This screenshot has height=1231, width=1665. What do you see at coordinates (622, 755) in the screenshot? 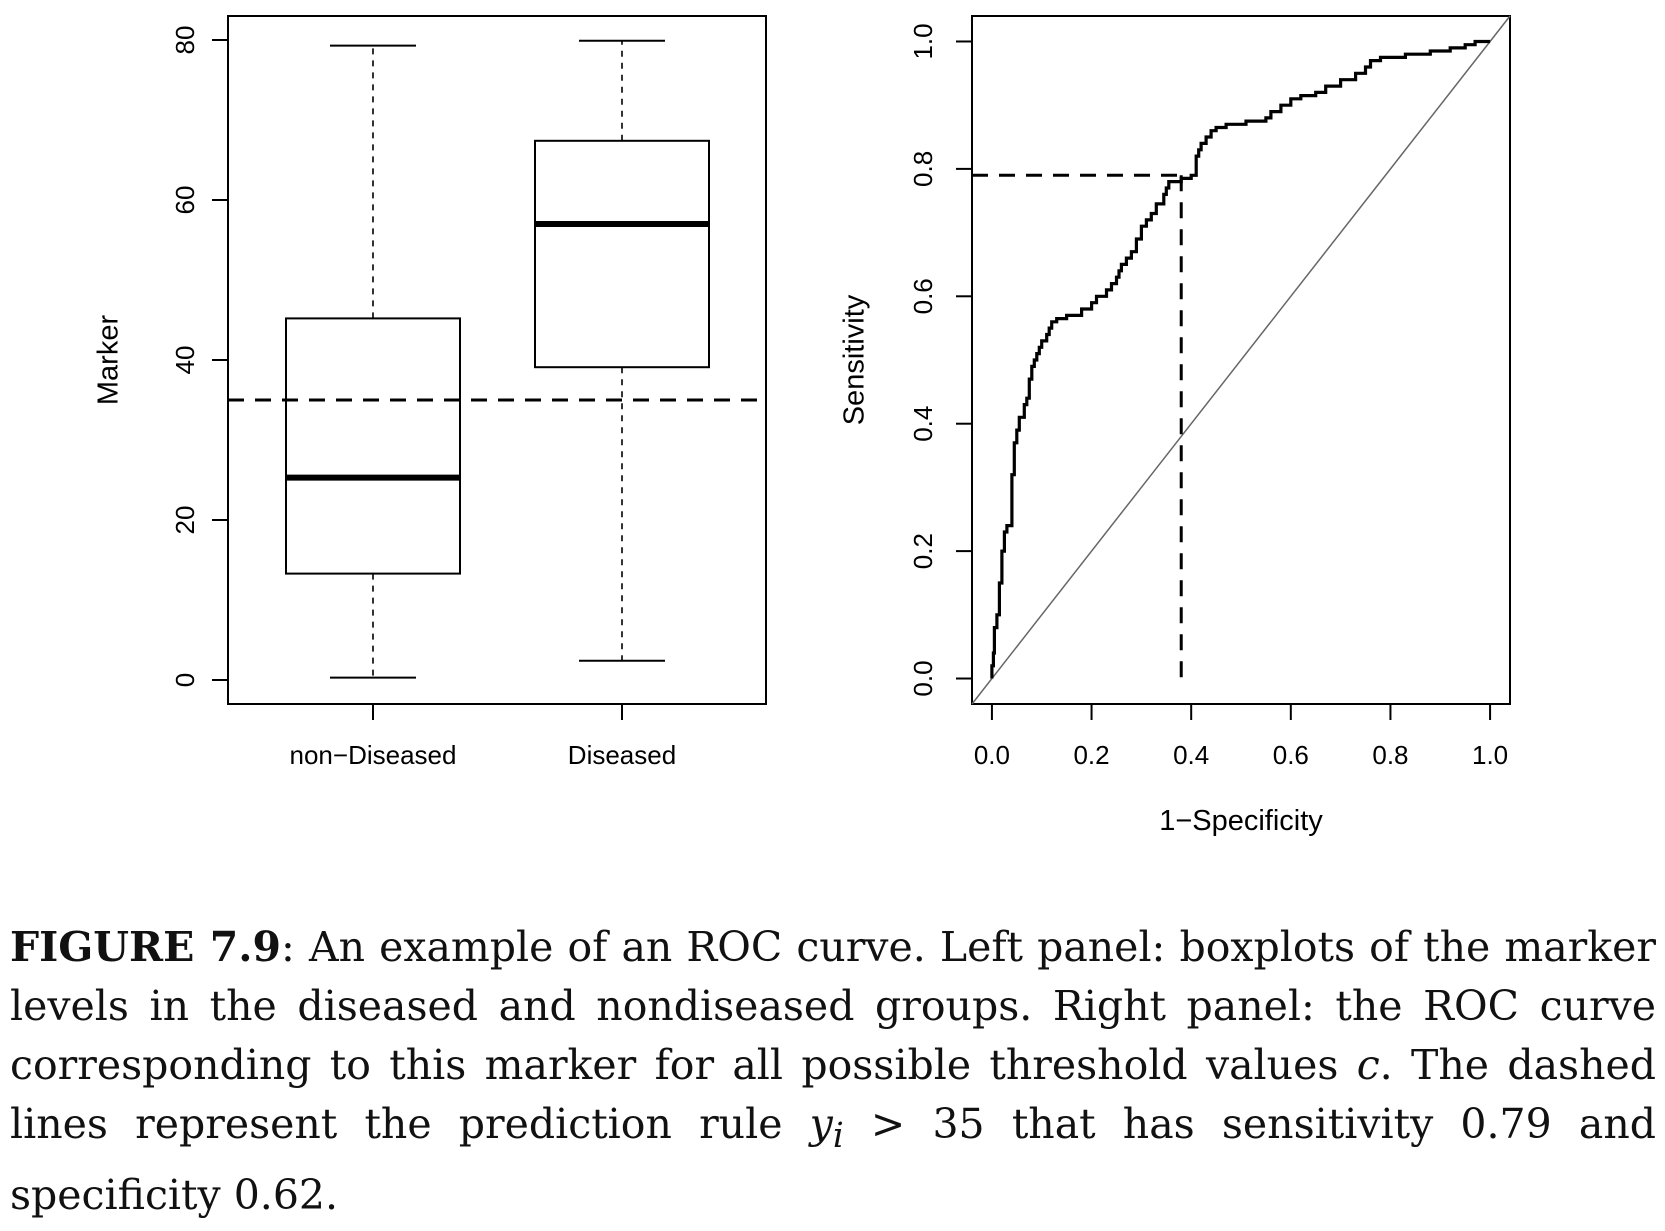
I see `x-category-label: Diseased` at bounding box center [622, 755].